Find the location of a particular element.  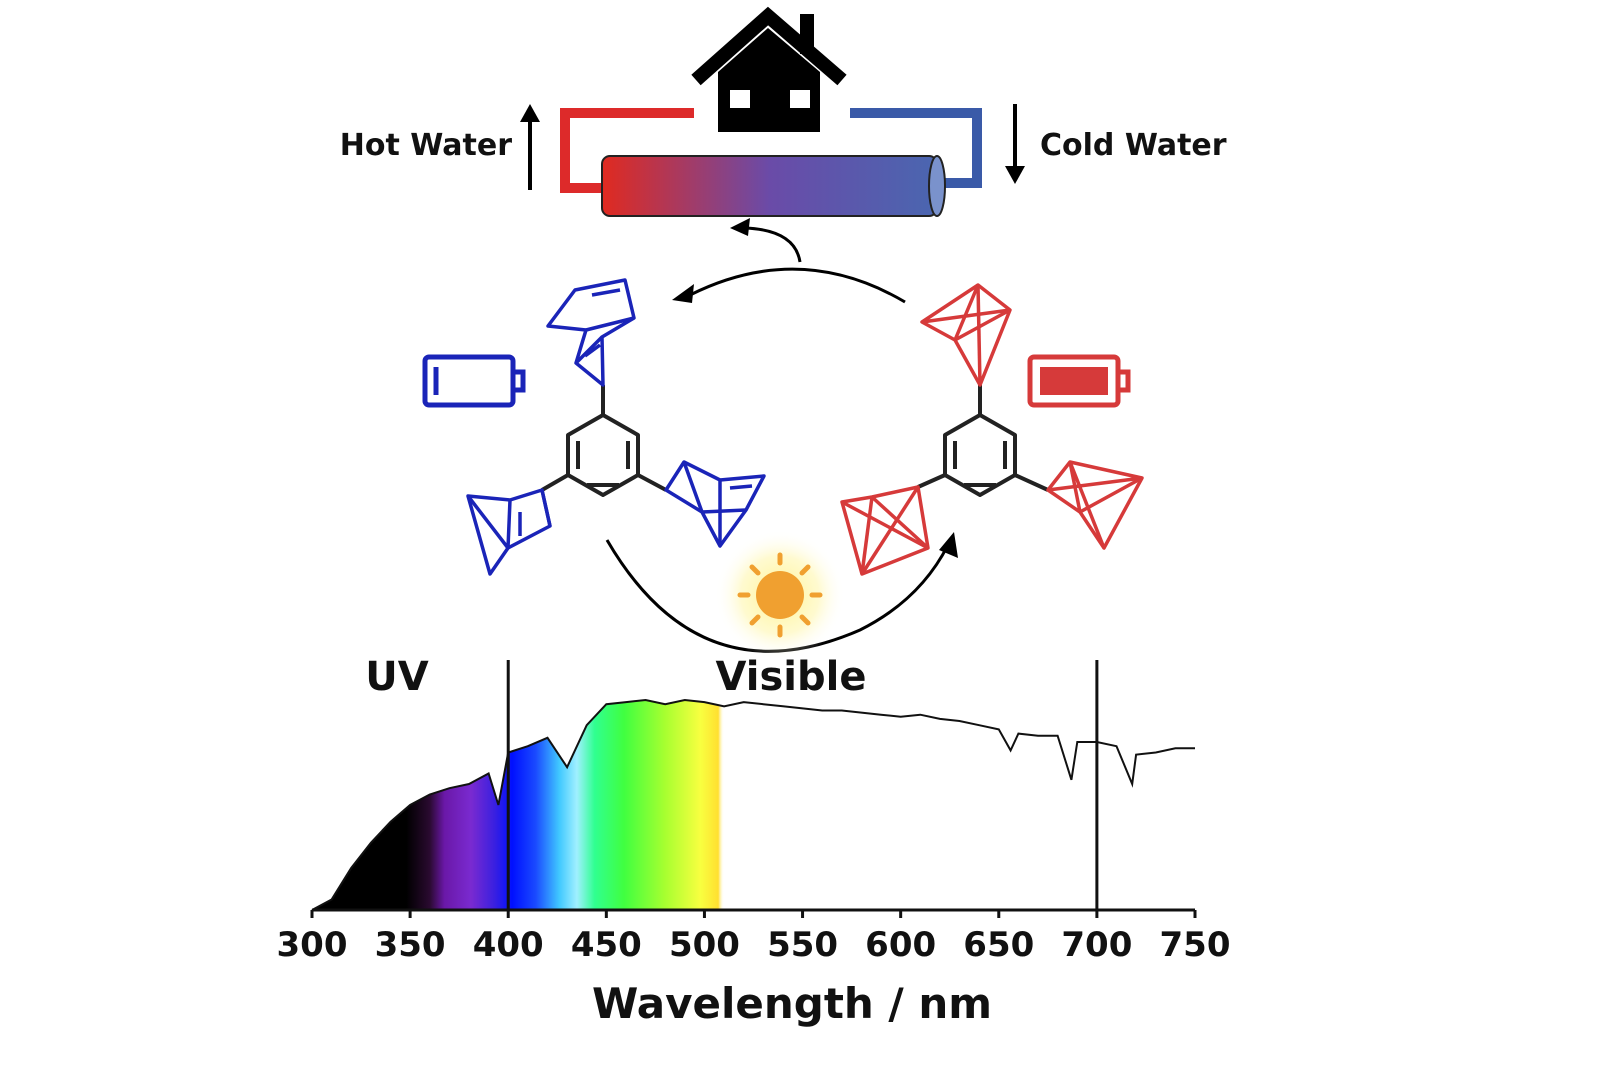

x-tick-label: 450 is located at coordinates (606, 945).